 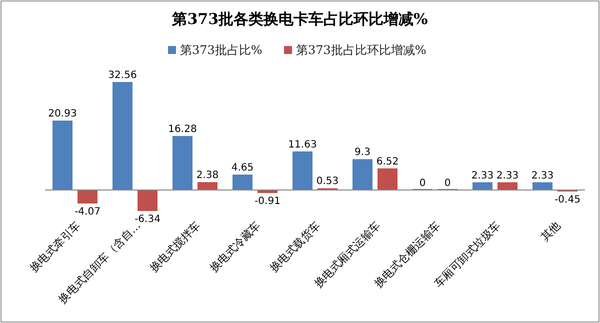 I want to click on x-tick-label: 换电式载货车, so click(x=295, y=246).